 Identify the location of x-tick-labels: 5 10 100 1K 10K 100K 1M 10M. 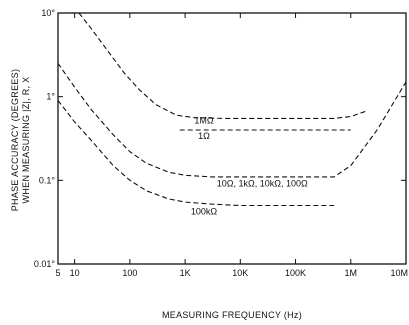
(231, 273).